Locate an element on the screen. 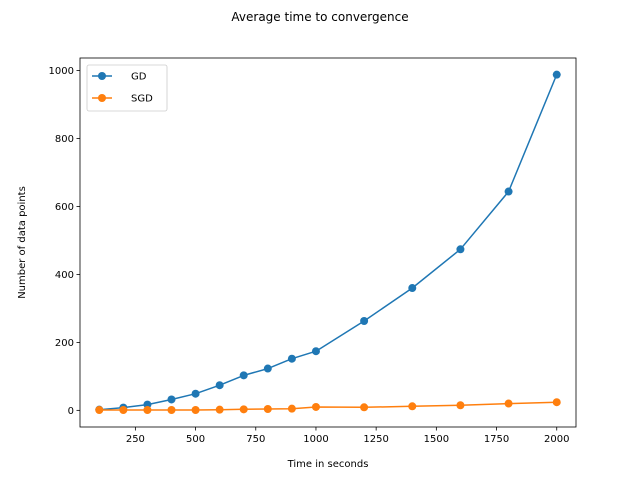 The image size is (640, 480). y-axis-title: Number of data points is located at coordinates (22, 242).